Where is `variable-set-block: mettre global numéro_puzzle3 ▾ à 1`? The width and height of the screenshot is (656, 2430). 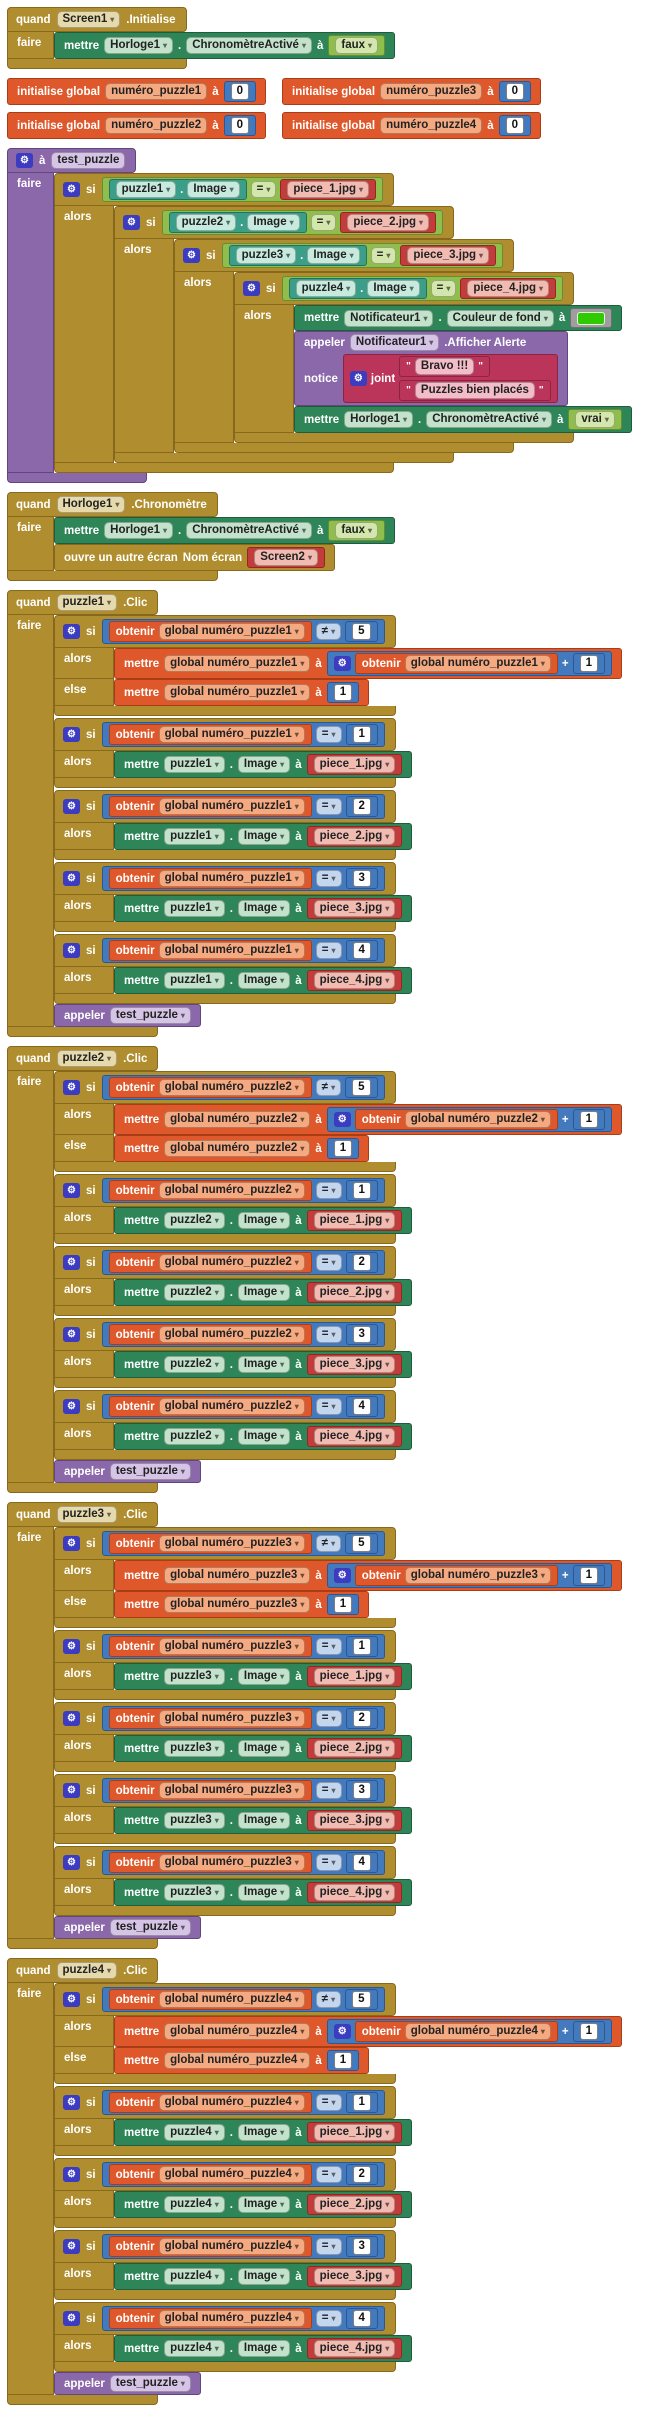 variable-set-block: mettre global numéro_puzzle3 ▾ à 1 is located at coordinates (242, 1604).